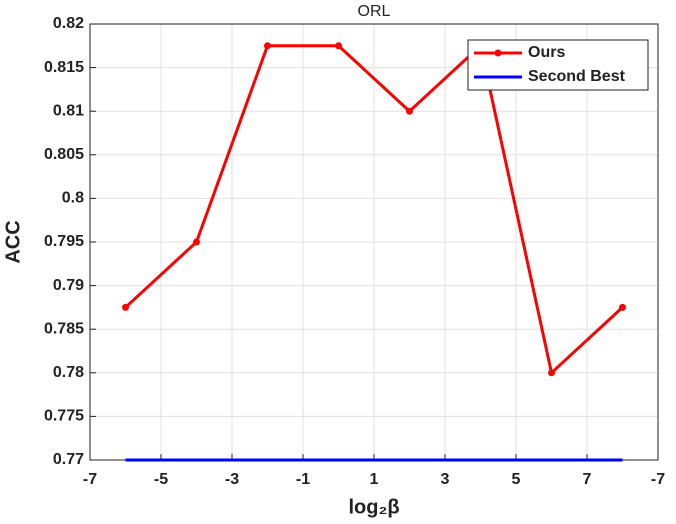  I want to click on y-tick-label: 0.81, so click(68, 110).